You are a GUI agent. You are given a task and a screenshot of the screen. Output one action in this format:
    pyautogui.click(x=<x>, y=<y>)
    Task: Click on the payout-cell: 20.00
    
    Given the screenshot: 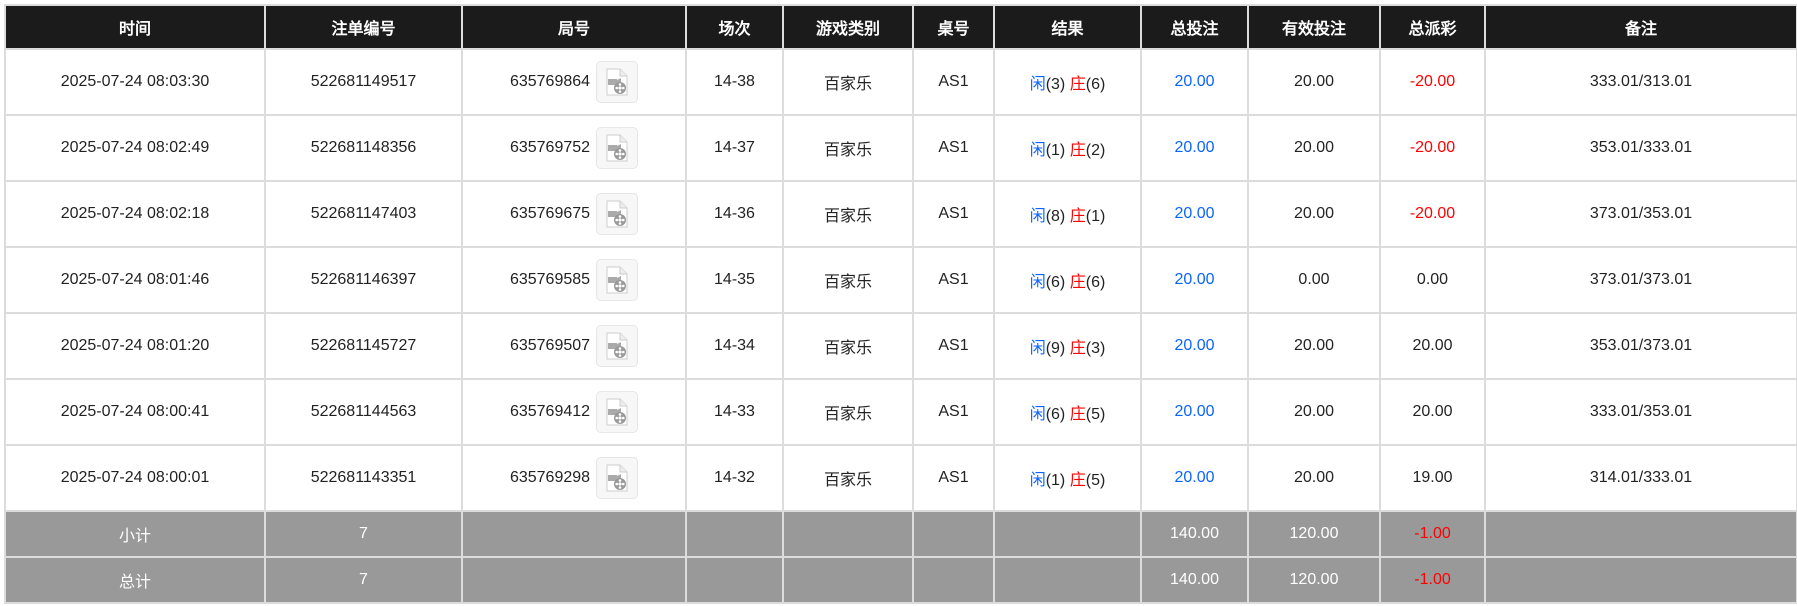 What is the action you would take?
    pyautogui.click(x=1432, y=346)
    